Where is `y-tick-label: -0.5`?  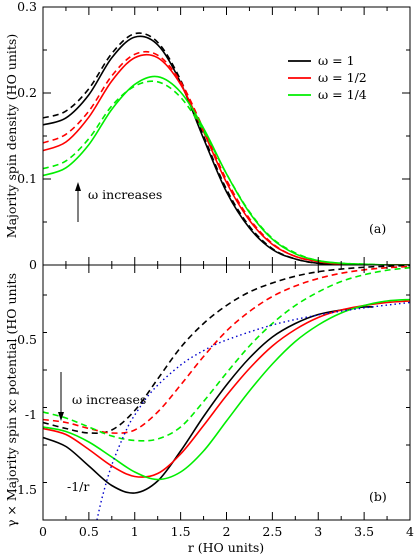
y-tick-label: -0.5 is located at coordinates (25, 339).